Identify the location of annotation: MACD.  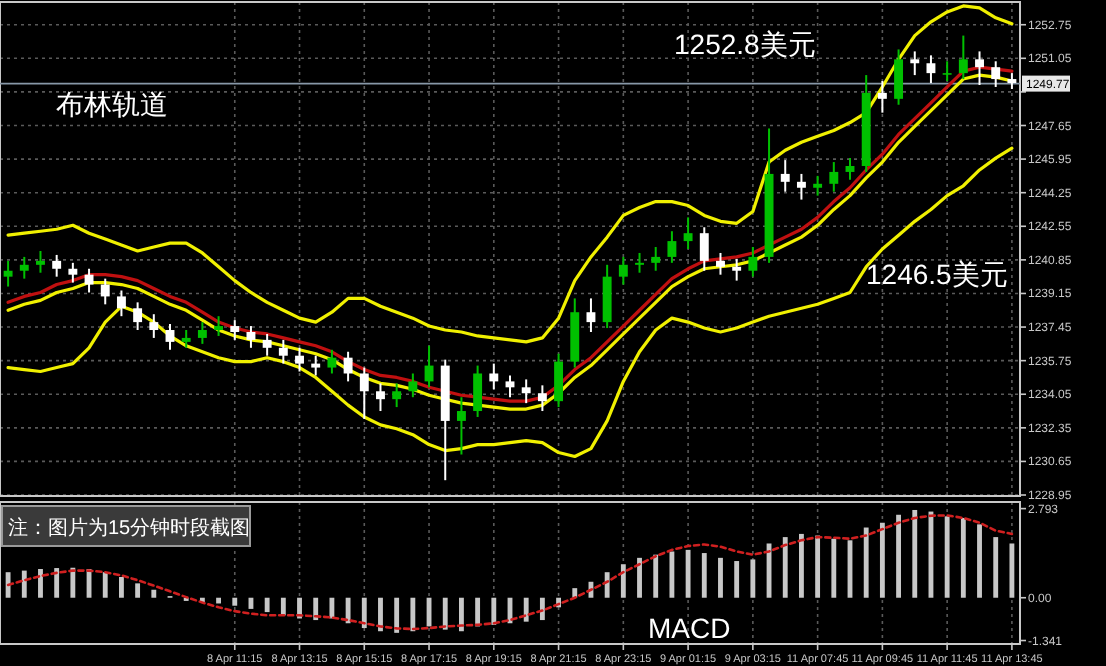
(689, 628).